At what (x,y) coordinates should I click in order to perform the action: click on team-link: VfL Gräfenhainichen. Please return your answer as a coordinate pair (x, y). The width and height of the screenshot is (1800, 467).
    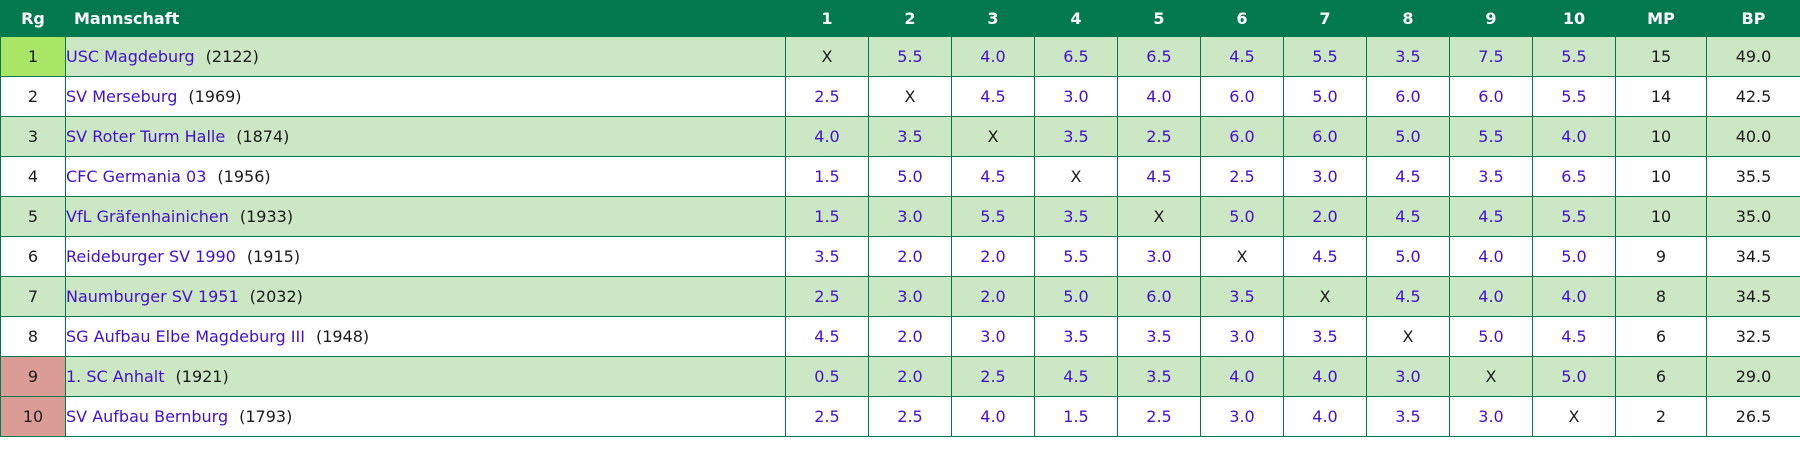
    Looking at the image, I should click on (147, 216).